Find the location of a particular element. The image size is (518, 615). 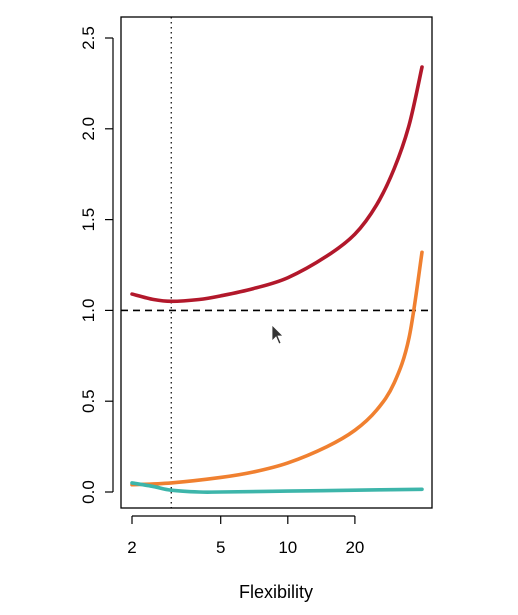

y-tick-label: 1.0 is located at coordinates (88, 311).